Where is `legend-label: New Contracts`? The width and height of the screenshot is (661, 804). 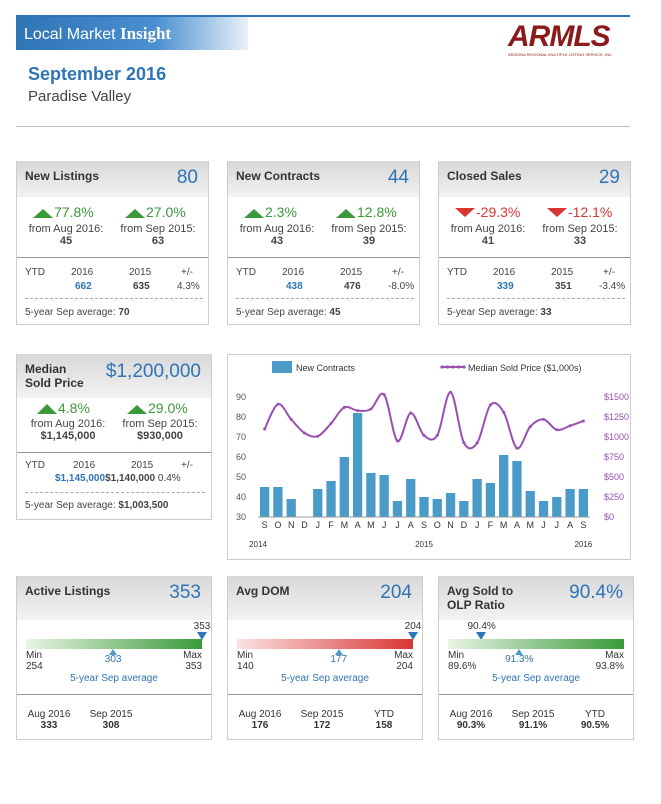 legend-label: New Contracts is located at coordinates (326, 368).